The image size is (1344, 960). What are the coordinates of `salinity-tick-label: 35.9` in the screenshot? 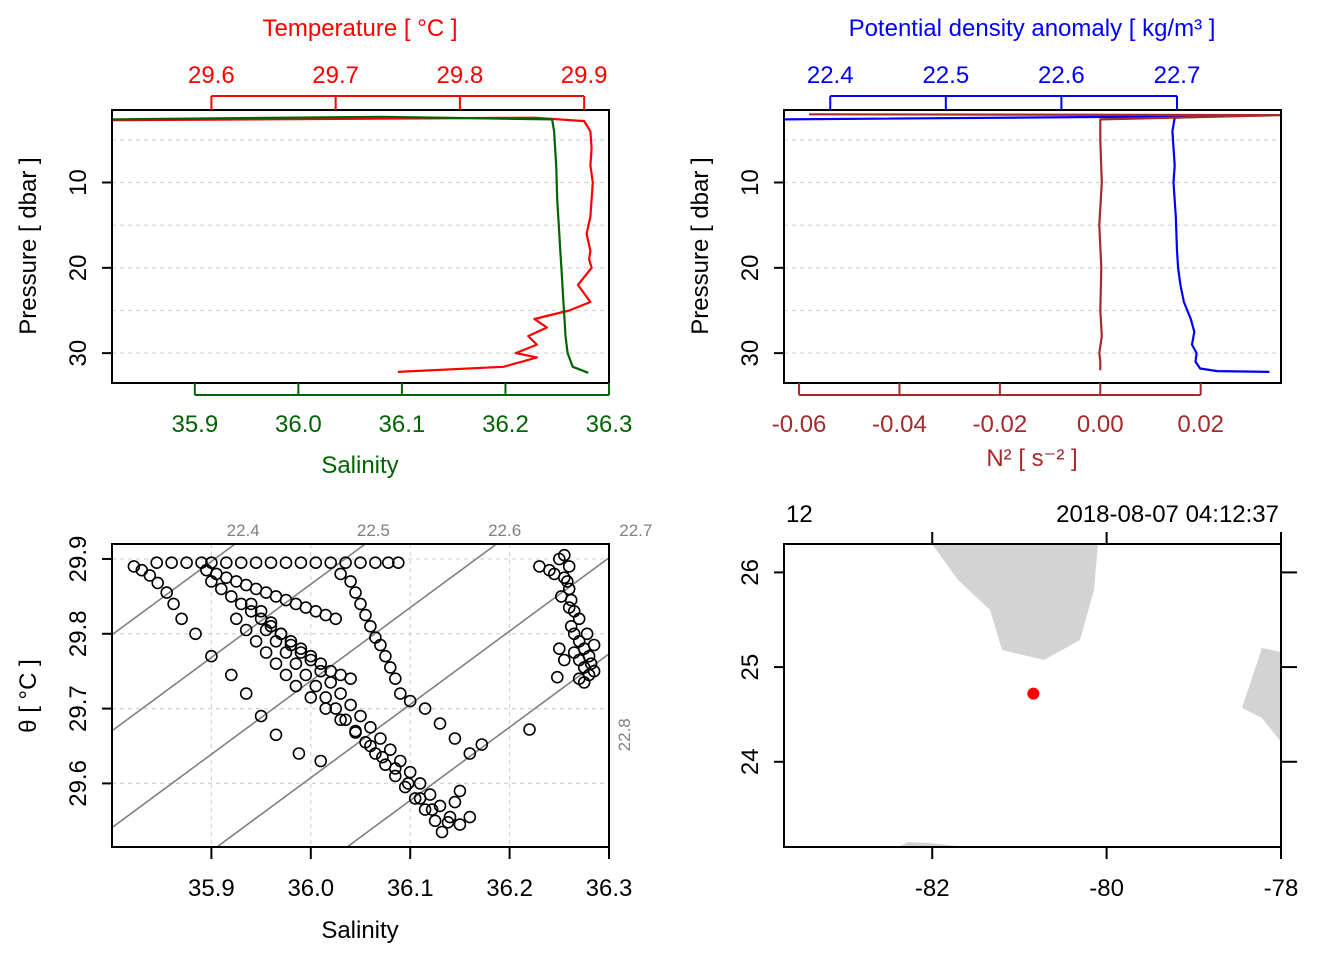 It's located at (211, 888).